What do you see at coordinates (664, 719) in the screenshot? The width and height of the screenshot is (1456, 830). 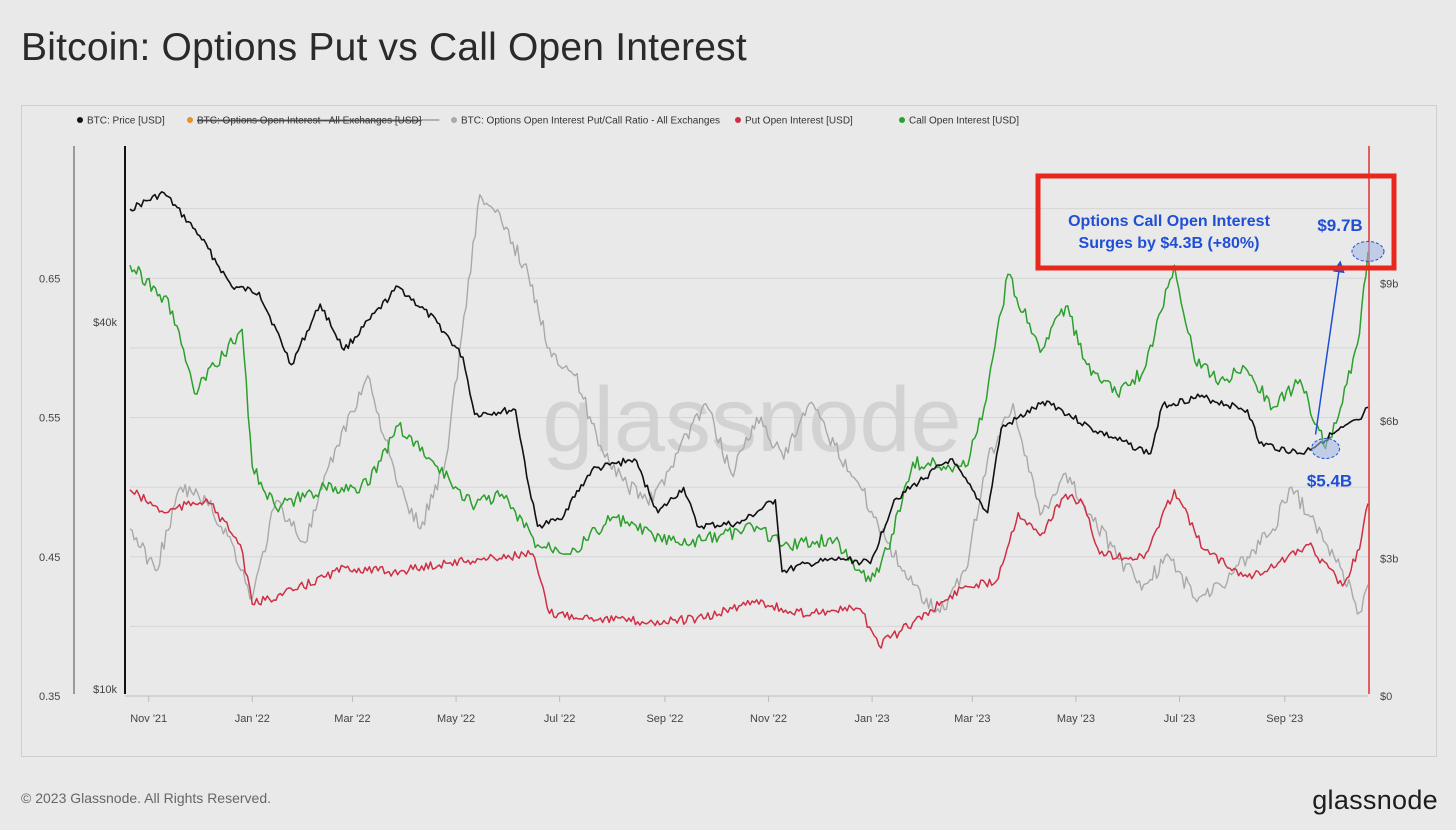 I see `x-tick-label: Sep '22` at bounding box center [664, 719].